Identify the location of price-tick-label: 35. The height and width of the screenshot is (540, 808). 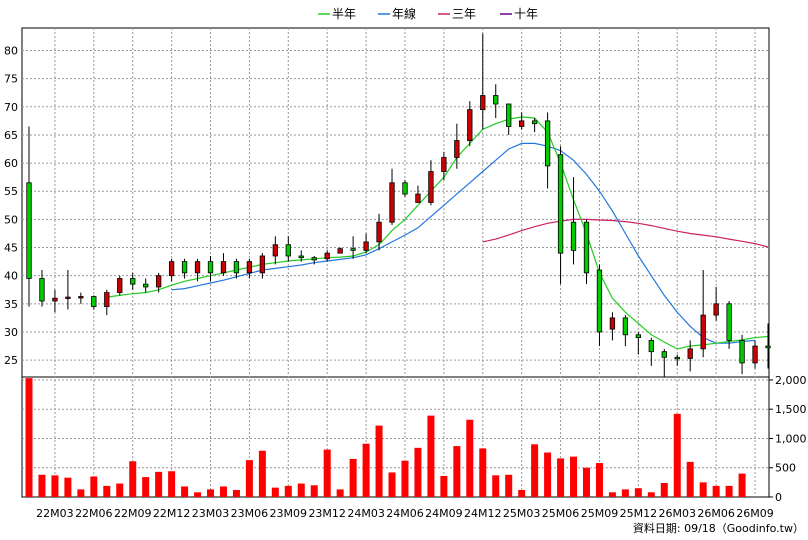
(11, 304).